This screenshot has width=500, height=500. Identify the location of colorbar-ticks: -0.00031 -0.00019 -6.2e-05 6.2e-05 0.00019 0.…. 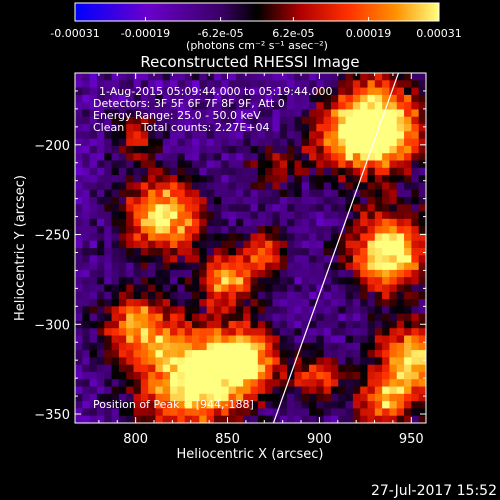
(256, 28).